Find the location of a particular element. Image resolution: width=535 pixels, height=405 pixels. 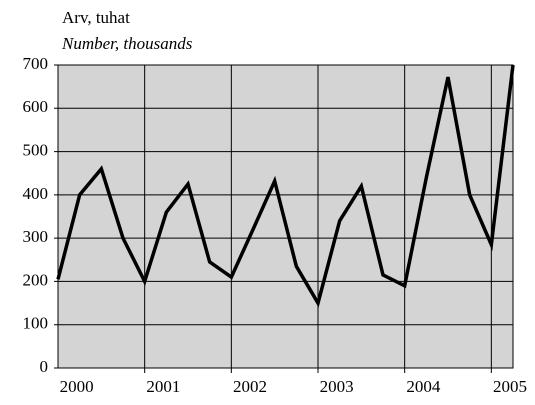

x-tick-label: 2004 is located at coordinates (423, 386).